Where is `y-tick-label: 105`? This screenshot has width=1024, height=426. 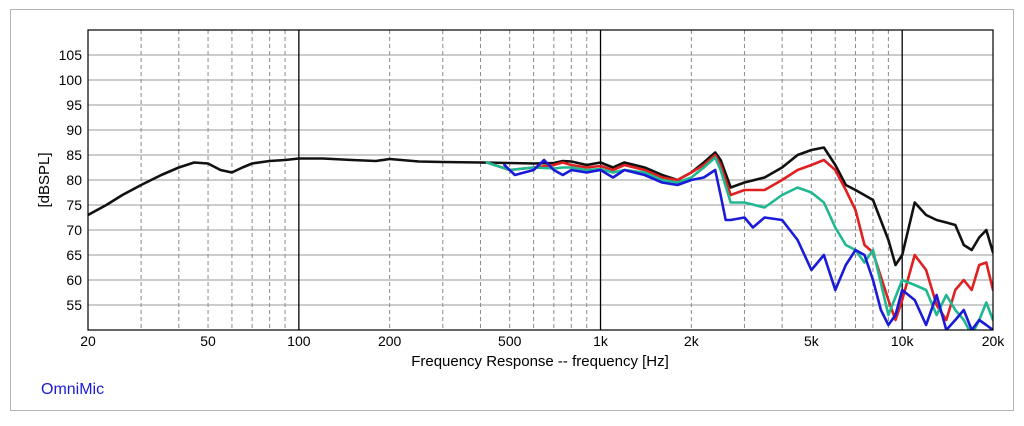 y-tick-label: 105 is located at coordinates (71, 55).